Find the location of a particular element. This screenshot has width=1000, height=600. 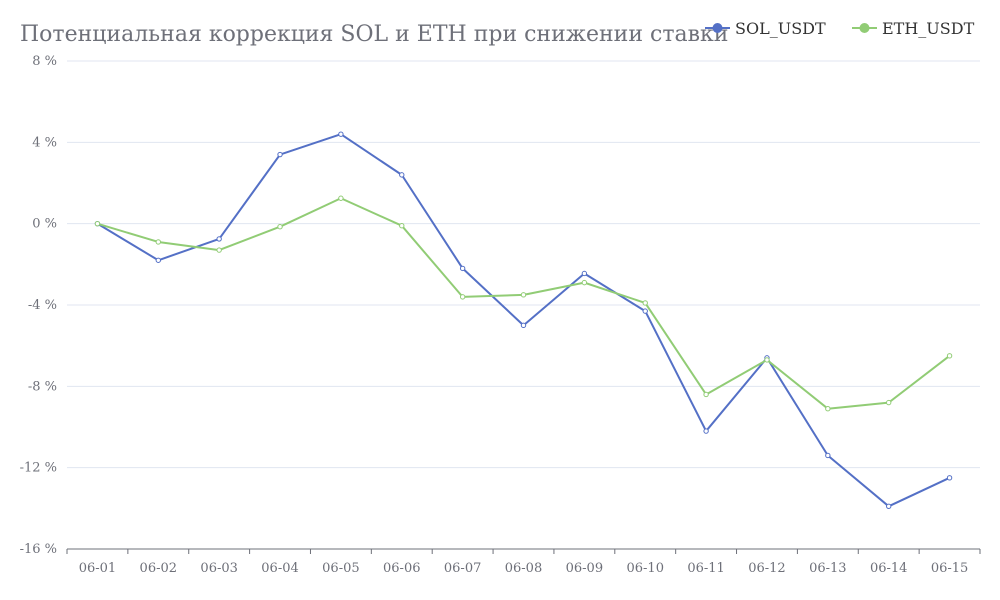

y-tick-label: 0 % is located at coordinates (44, 224).